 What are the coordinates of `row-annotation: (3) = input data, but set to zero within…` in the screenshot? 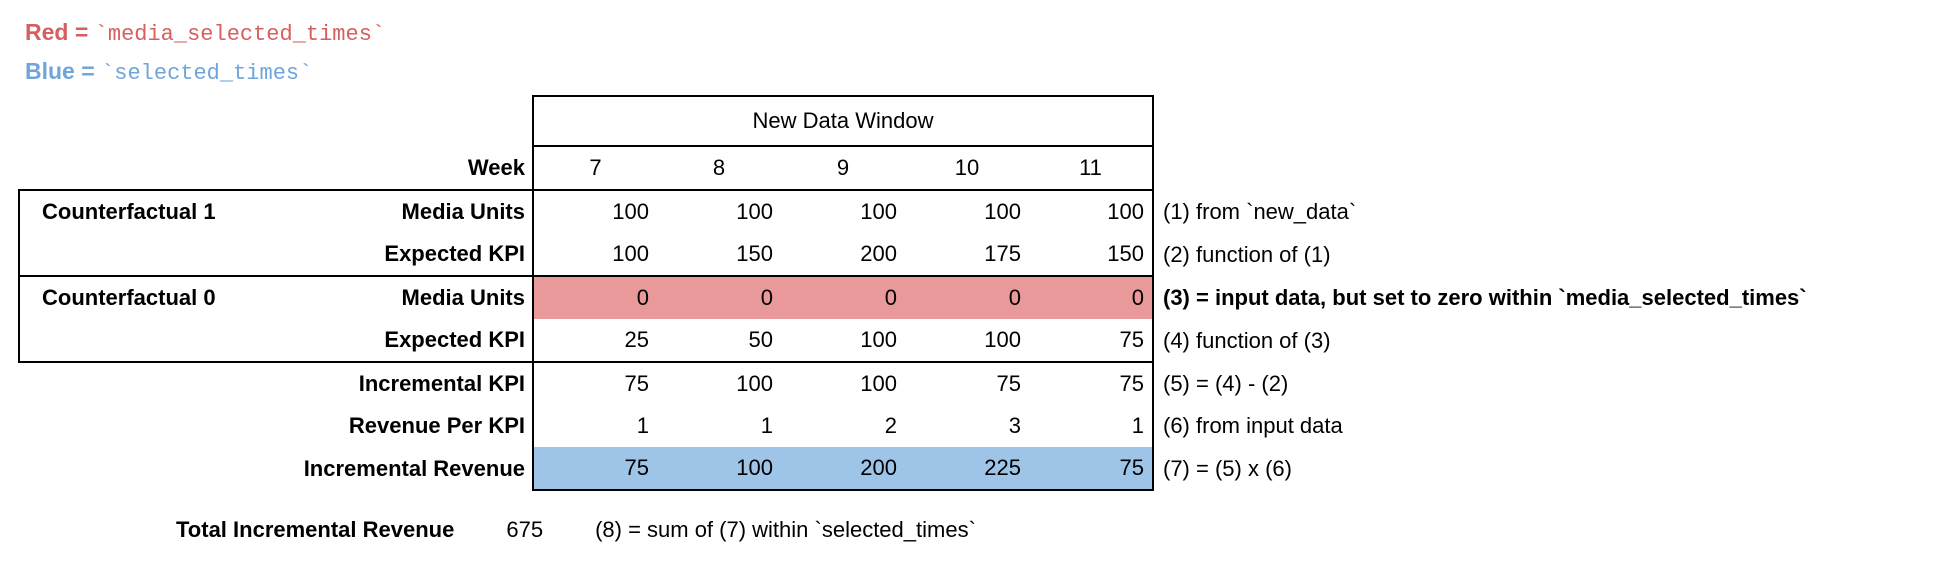 It's located at (1485, 297).